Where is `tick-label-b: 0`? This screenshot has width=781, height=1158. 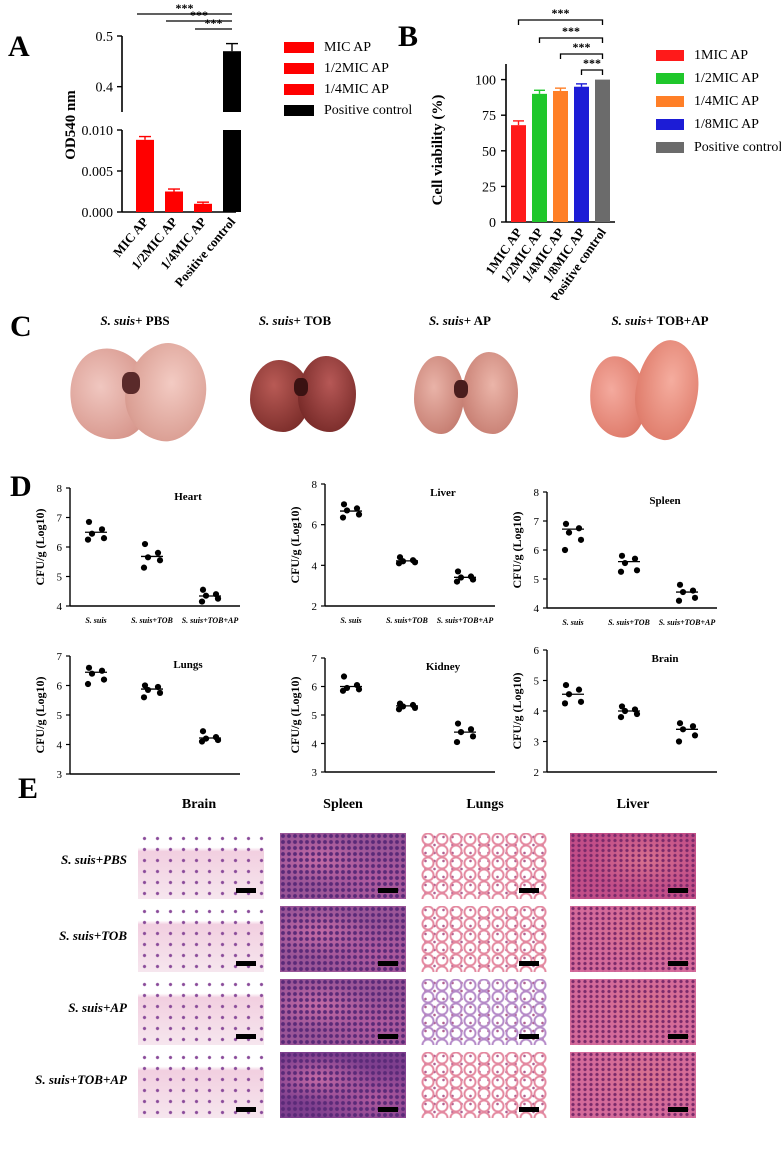
tick-label-b: 0 is located at coordinates (492, 223).